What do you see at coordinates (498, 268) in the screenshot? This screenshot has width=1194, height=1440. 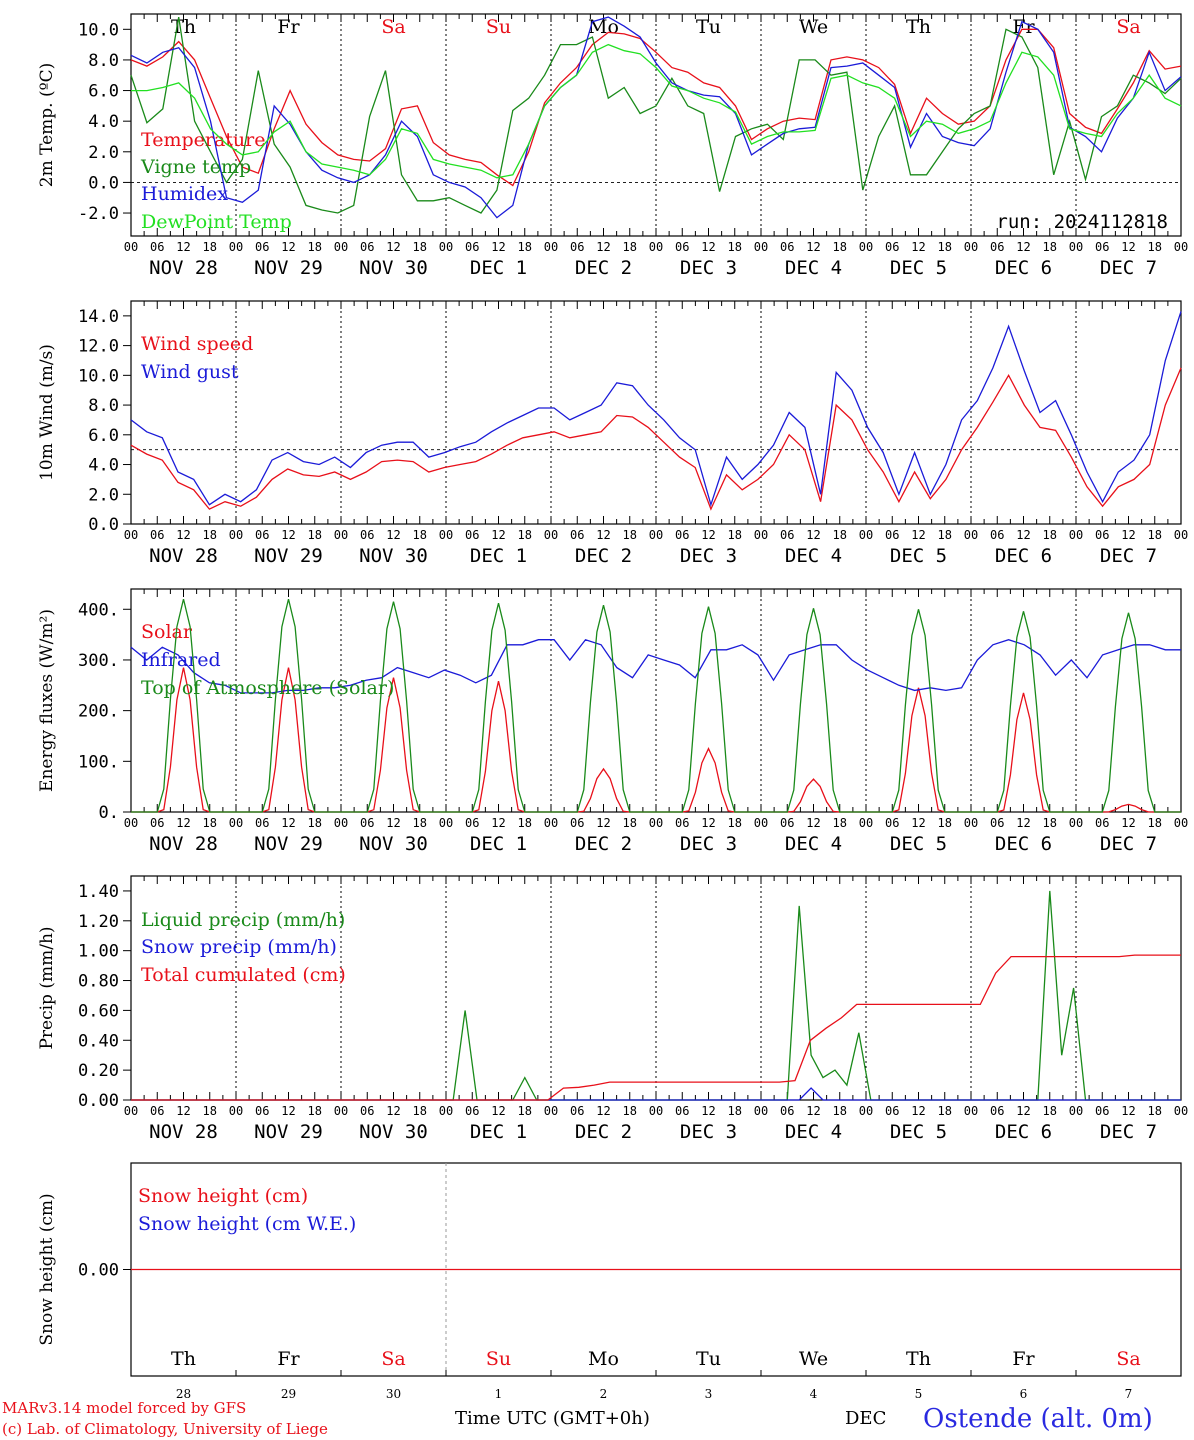 I see `date-label: DEC 1` at bounding box center [498, 268].